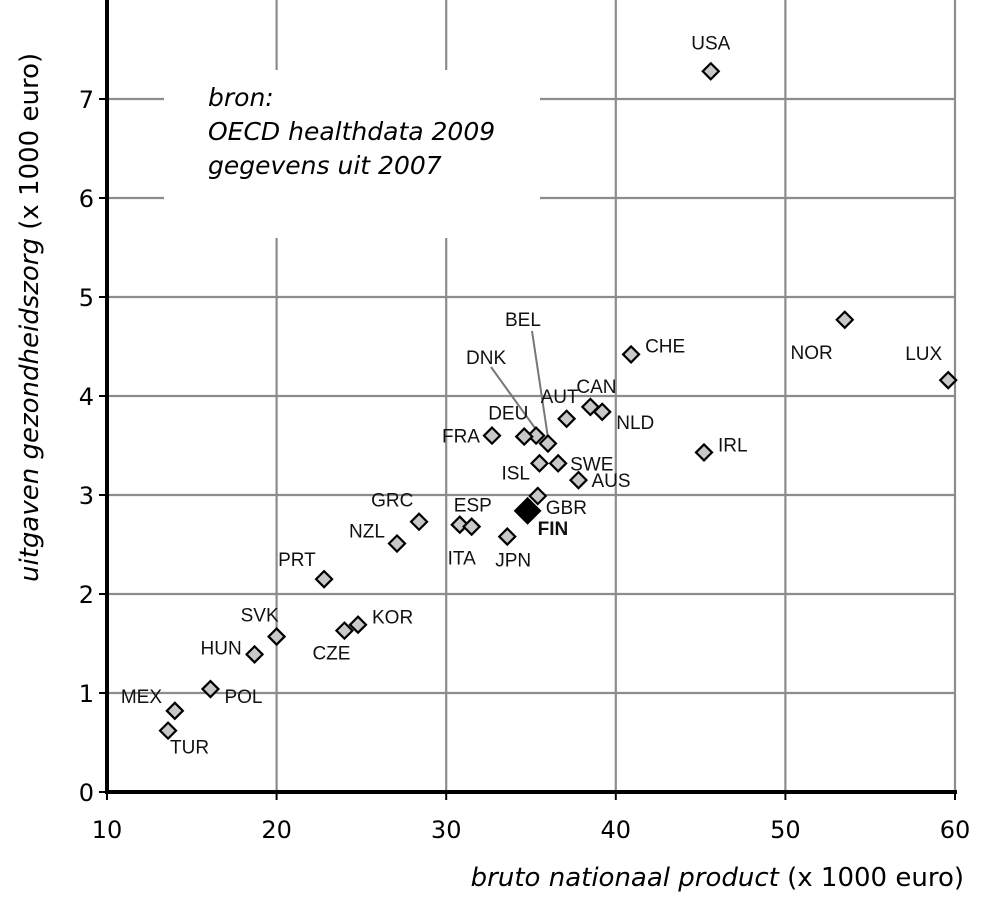  What do you see at coordinates (367, 532) in the screenshot?
I see `label-nzl: NZL` at bounding box center [367, 532].